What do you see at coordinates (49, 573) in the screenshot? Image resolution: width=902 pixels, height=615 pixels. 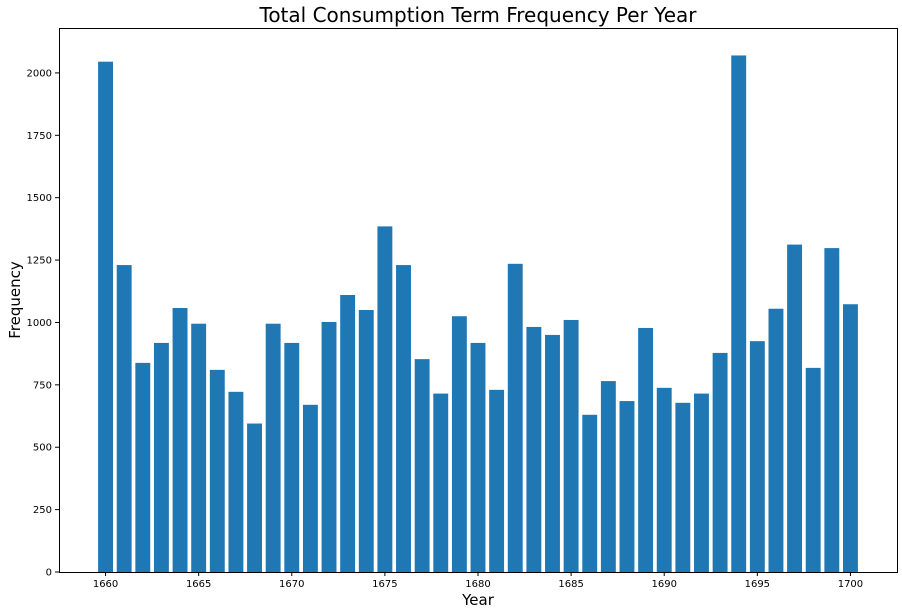 I see `y-tick-label: 0` at bounding box center [49, 573].